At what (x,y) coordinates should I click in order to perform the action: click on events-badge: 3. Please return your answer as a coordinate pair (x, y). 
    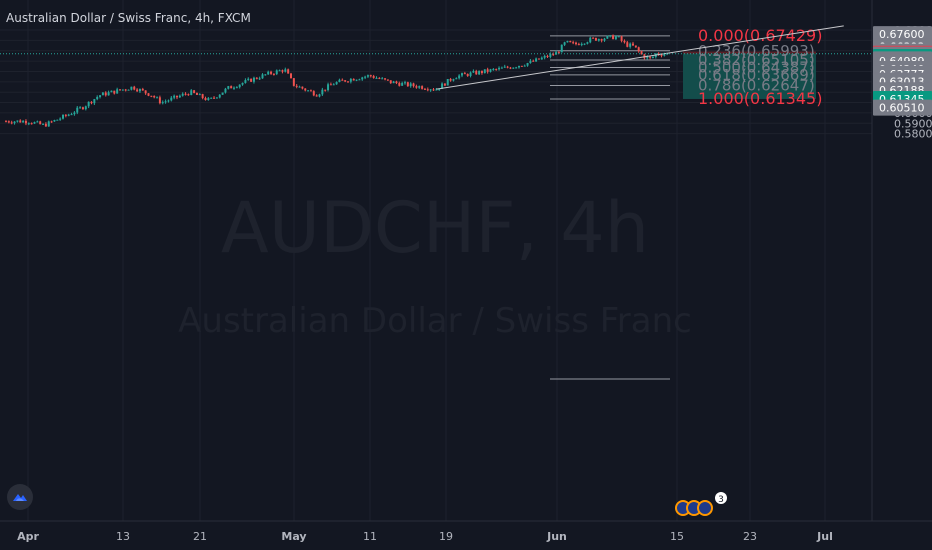
    Looking at the image, I should click on (701, 504).